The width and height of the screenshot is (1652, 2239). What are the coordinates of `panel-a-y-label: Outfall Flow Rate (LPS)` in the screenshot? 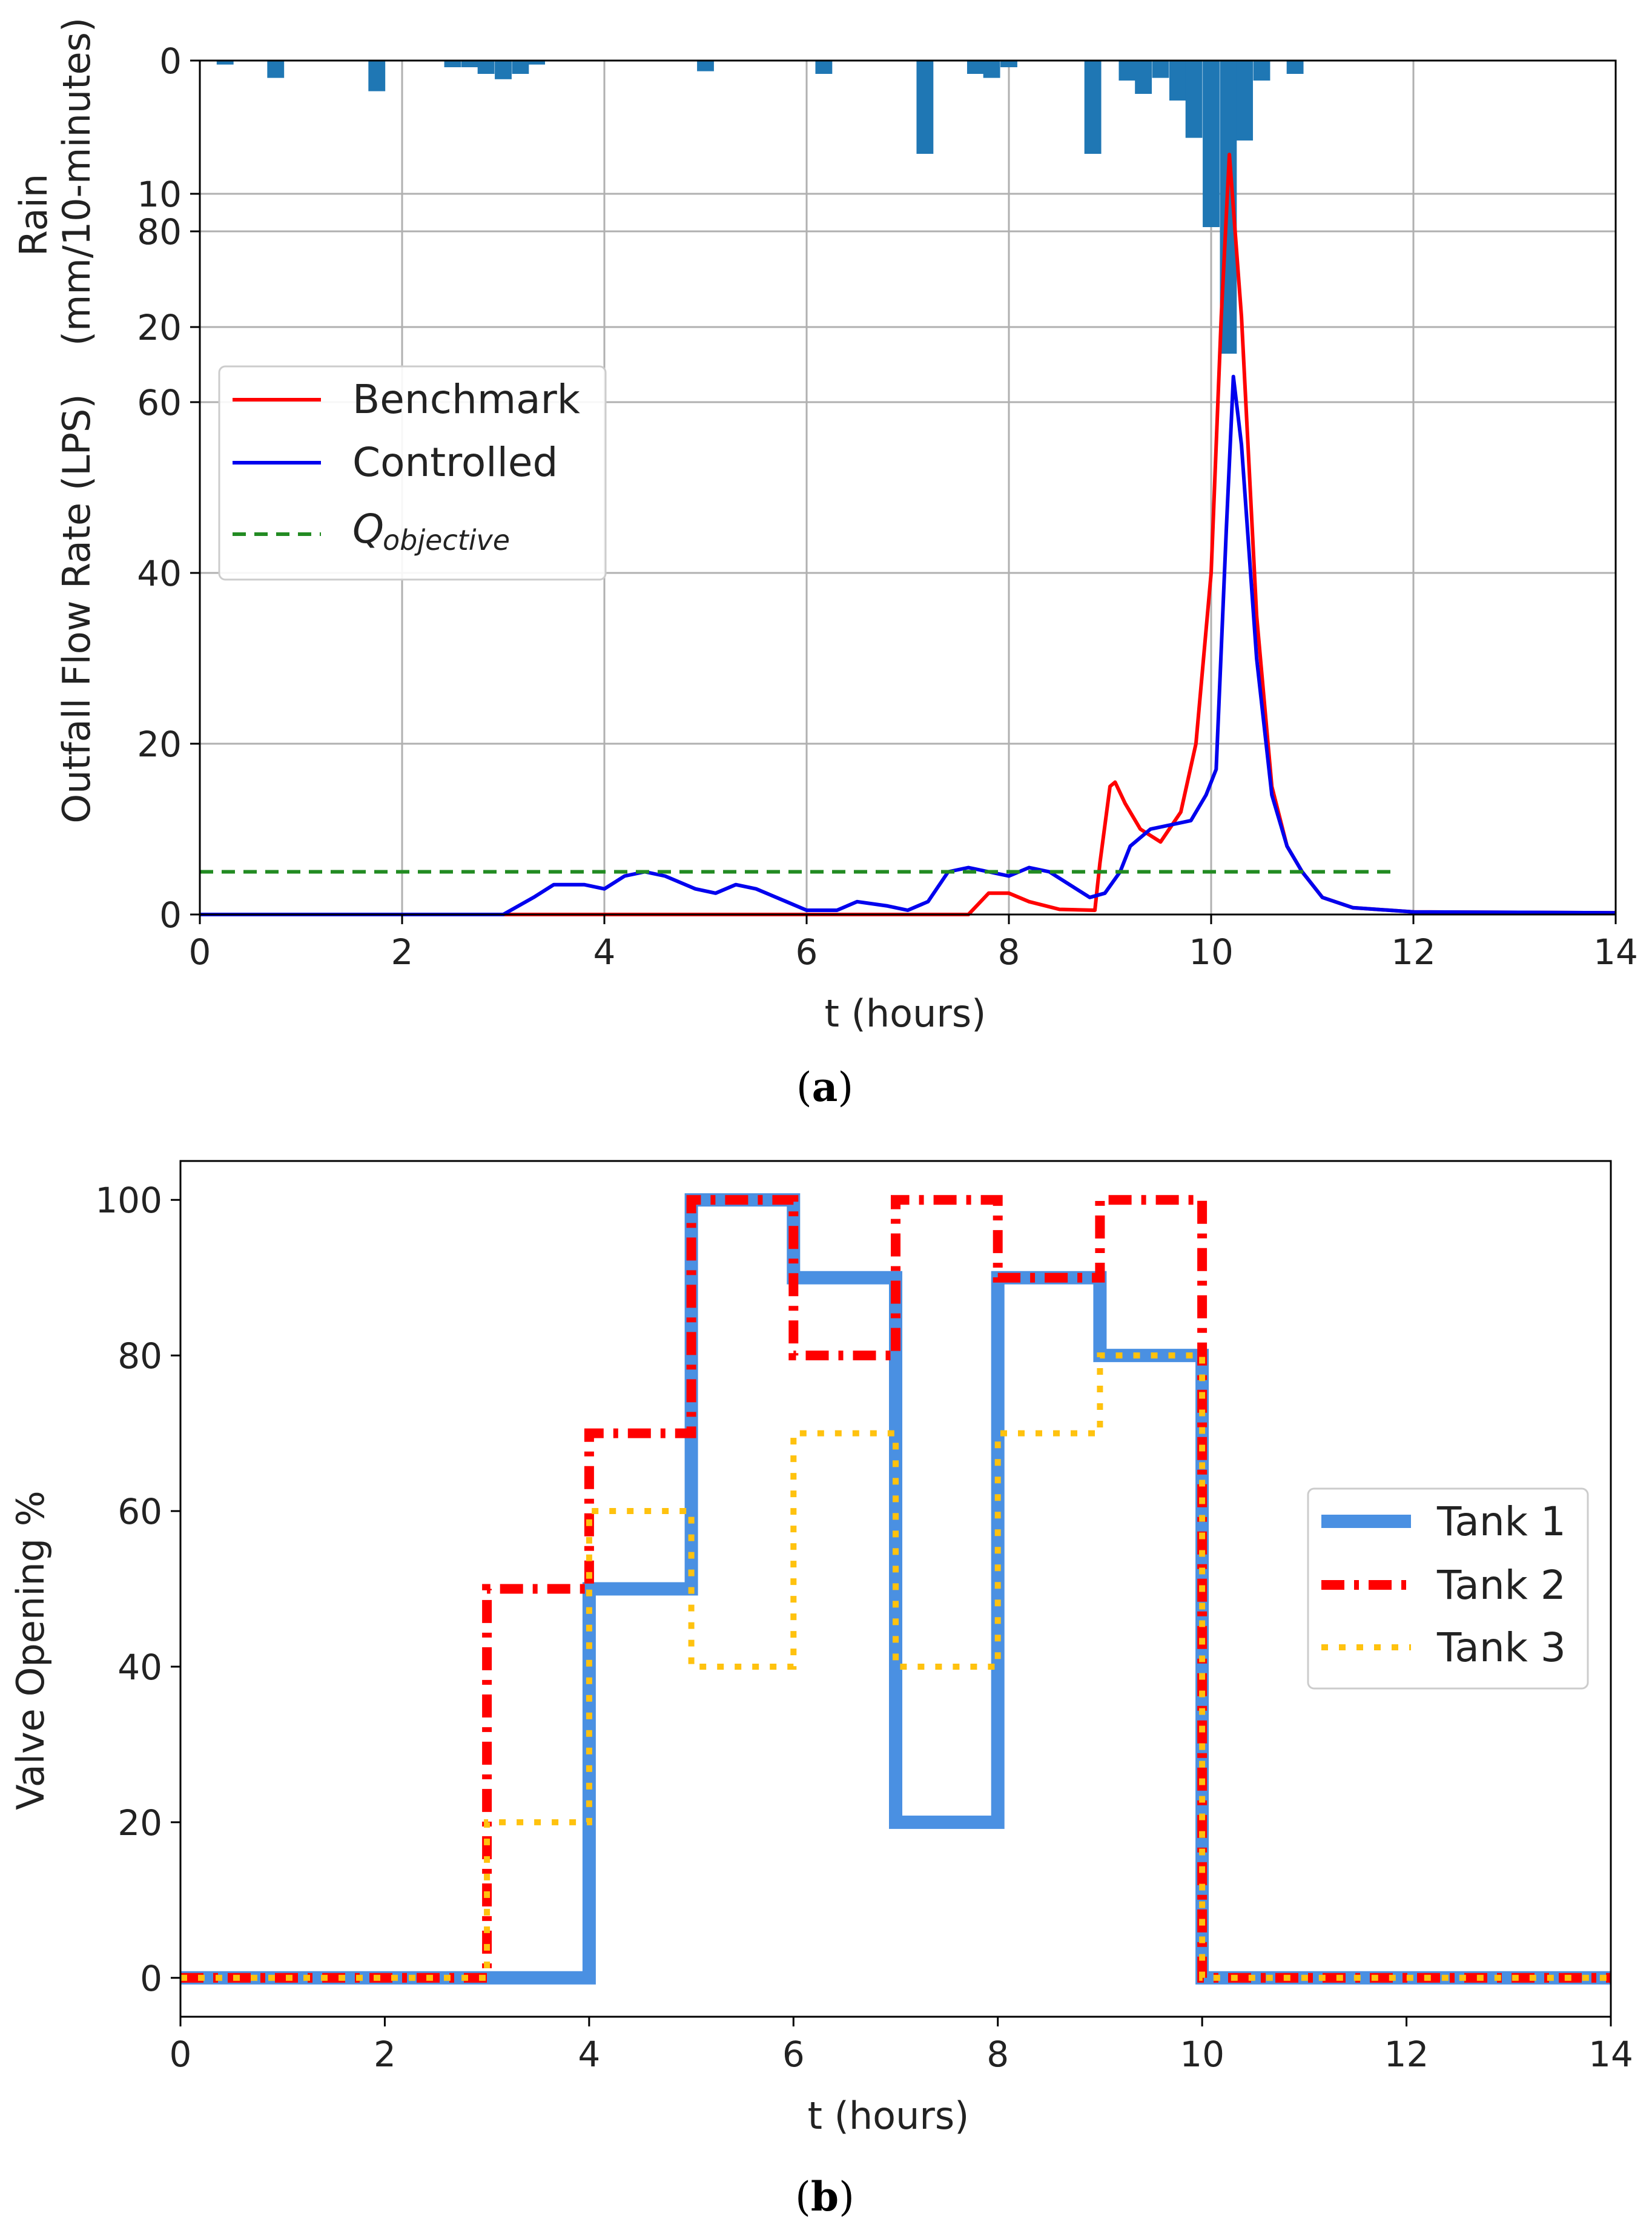 It's located at (77, 608).